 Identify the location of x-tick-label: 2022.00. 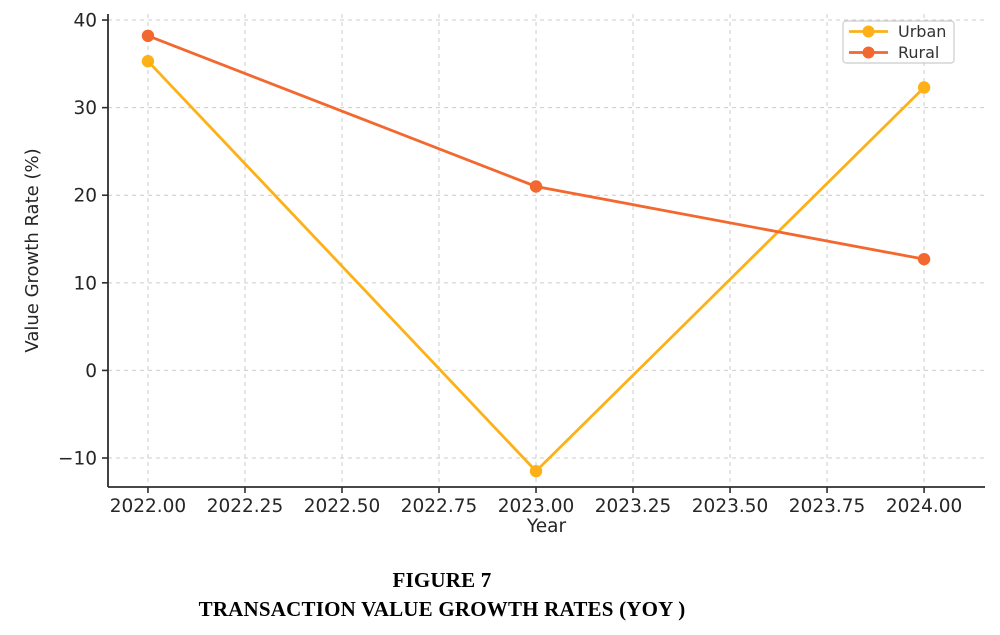
(148, 506).